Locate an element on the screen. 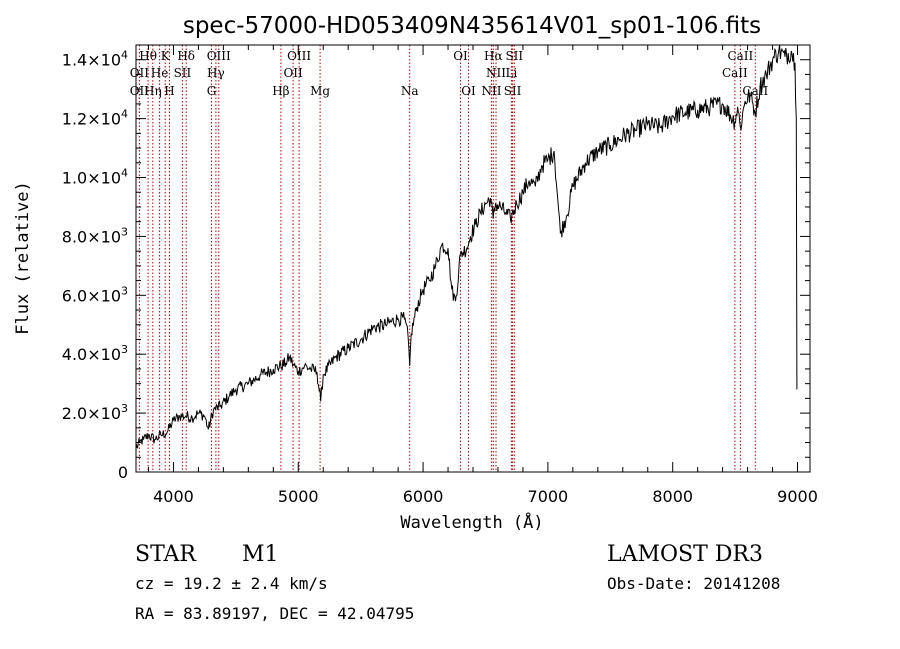 Image resolution: width=900 pixels, height=649 pixels. line-label: Hβ is located at coordinates (280, 91).